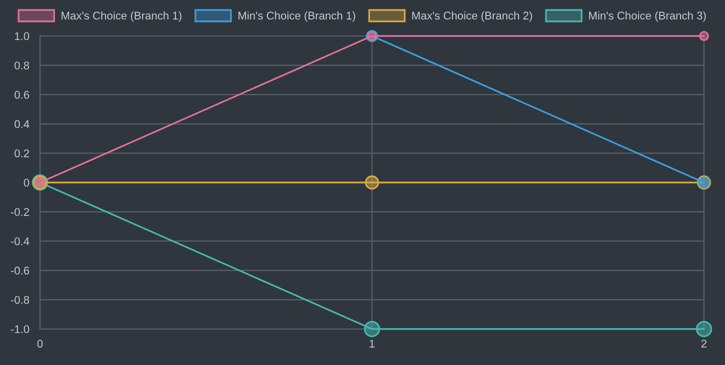  Describe the element at coordinates (22, 66) in the screenshot. I see `y-tick-label: 0.8` at that location.